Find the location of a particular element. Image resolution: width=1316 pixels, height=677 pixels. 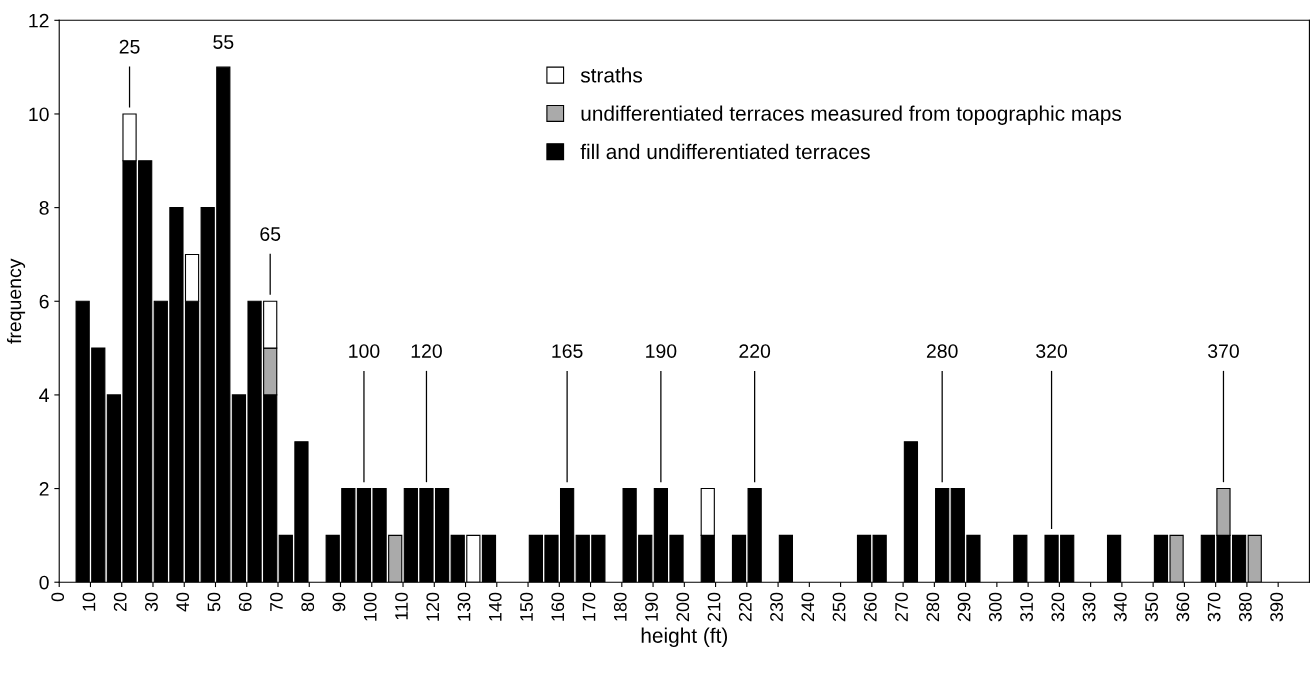

x-tick-label: 380 is located at coordinates (1245, 607).